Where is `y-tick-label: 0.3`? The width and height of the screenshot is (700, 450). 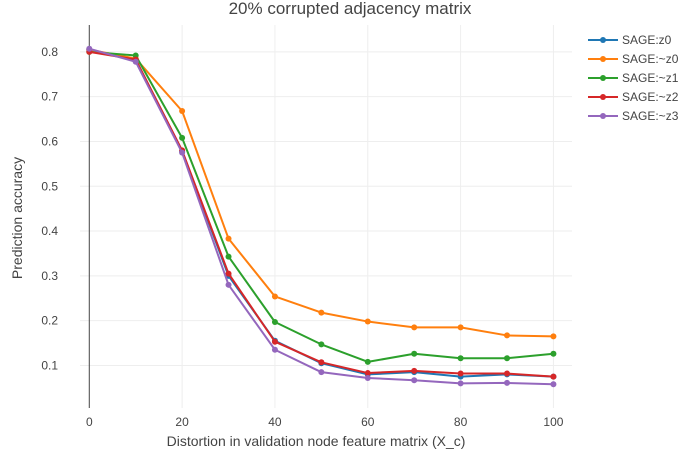
y-tick-label: 0.3 is located at coordinates (49, 276).